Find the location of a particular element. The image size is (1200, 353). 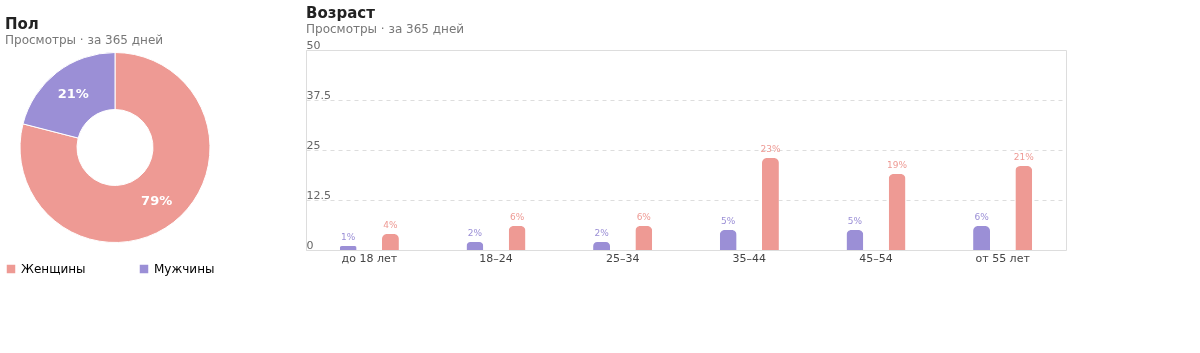

legend-label: Мужчины is located at coordinates (184, 269).